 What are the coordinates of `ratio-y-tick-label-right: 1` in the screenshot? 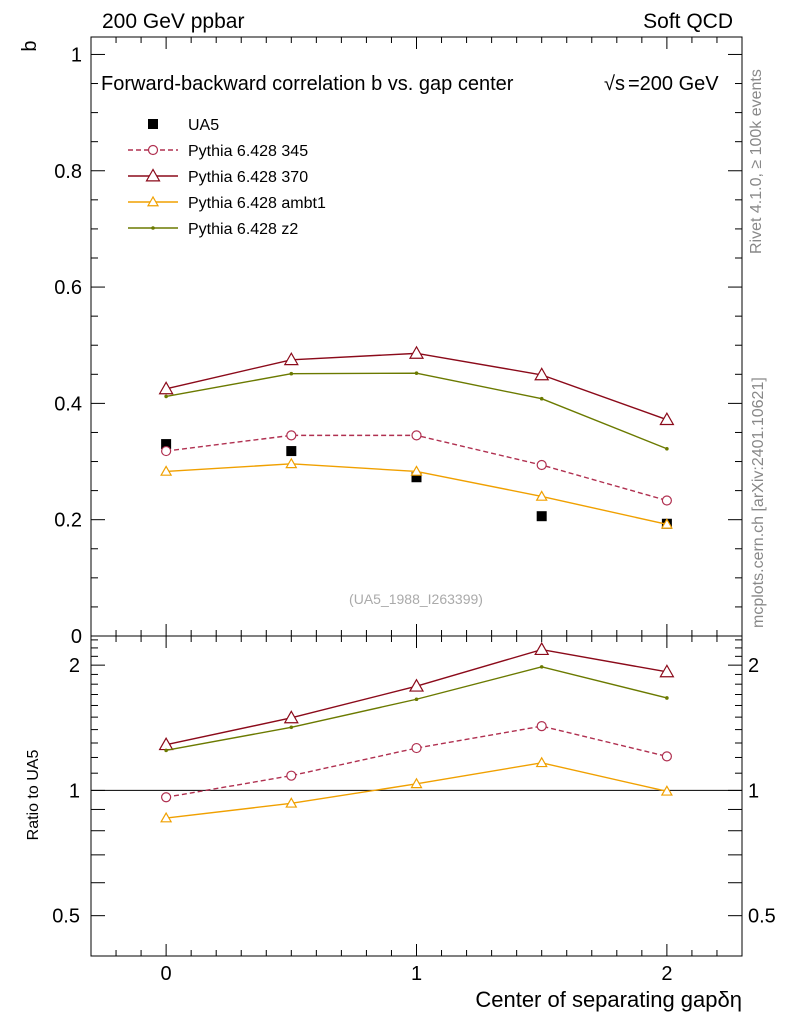 It's located at (753, 791).